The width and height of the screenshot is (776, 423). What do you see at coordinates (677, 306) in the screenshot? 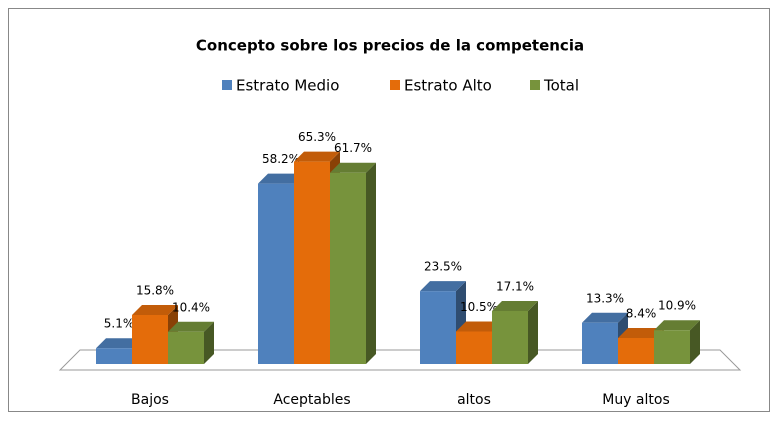
I see `value-label: 10.9%` at bounding box center [677, 306].